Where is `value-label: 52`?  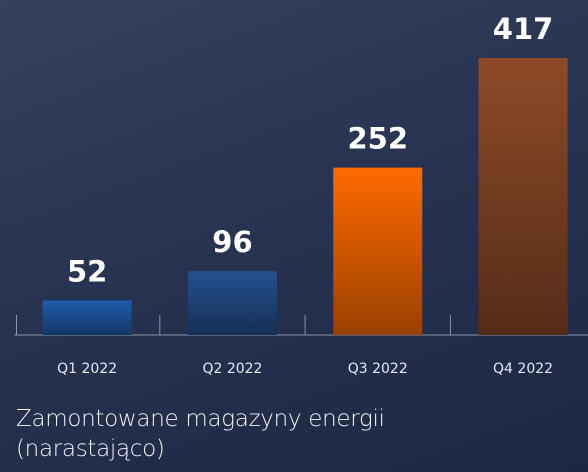 value-label: 52 is located at coordinates (87, 271).